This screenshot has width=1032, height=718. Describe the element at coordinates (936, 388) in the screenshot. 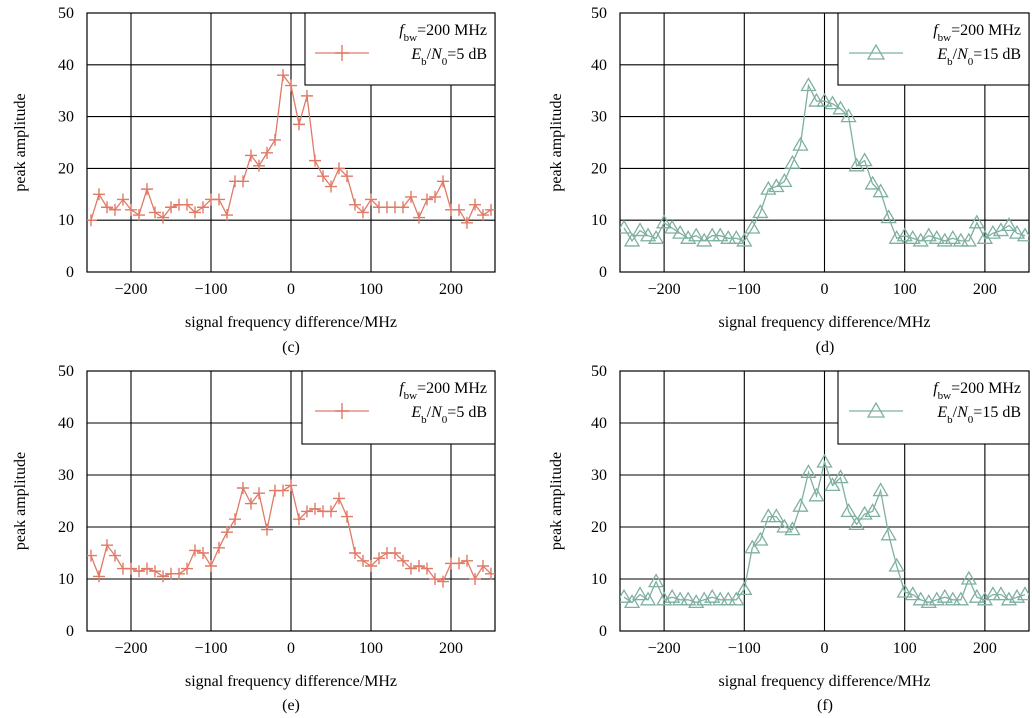

I see `legend-symbol: f` at that location.